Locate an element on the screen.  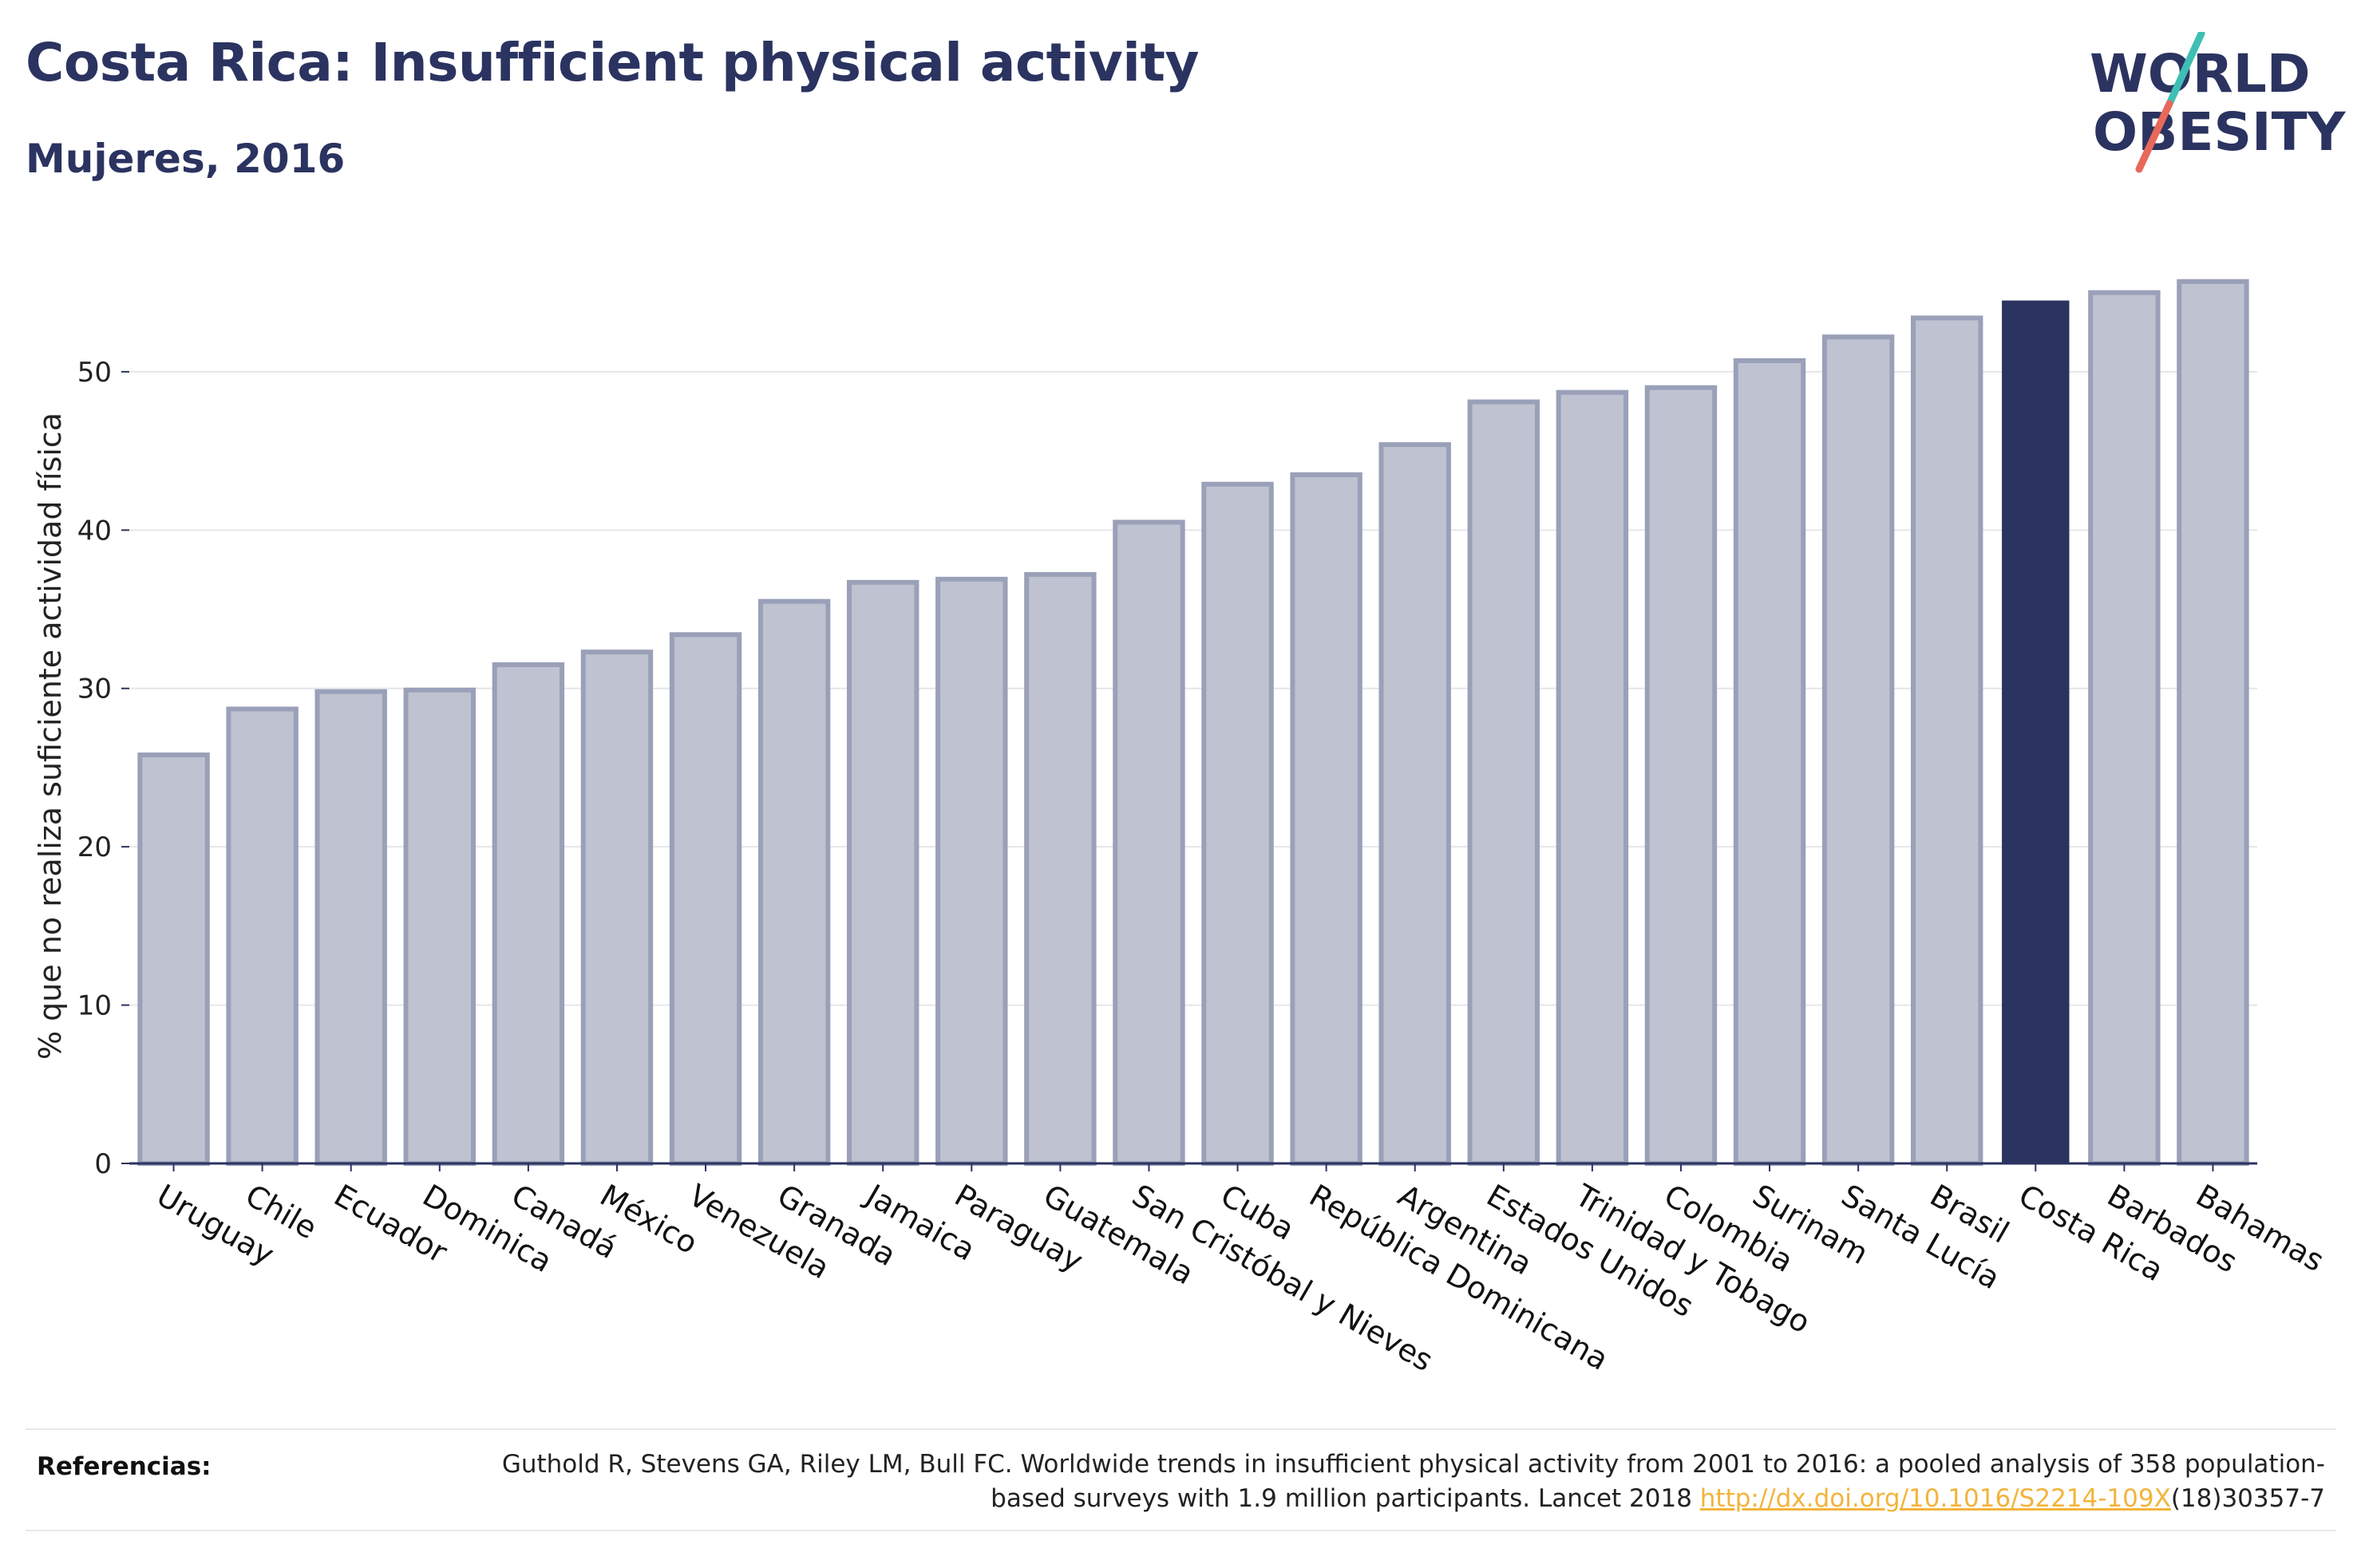
logo-text-obesity: OBESITY is located at coordinates (2220, 132).